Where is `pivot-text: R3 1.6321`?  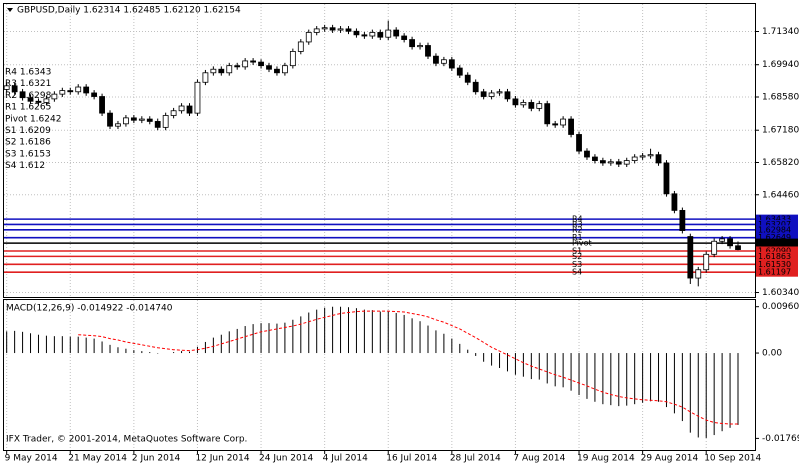 pivot-text: R3 1.6321 is located at coordinates (28, 84).